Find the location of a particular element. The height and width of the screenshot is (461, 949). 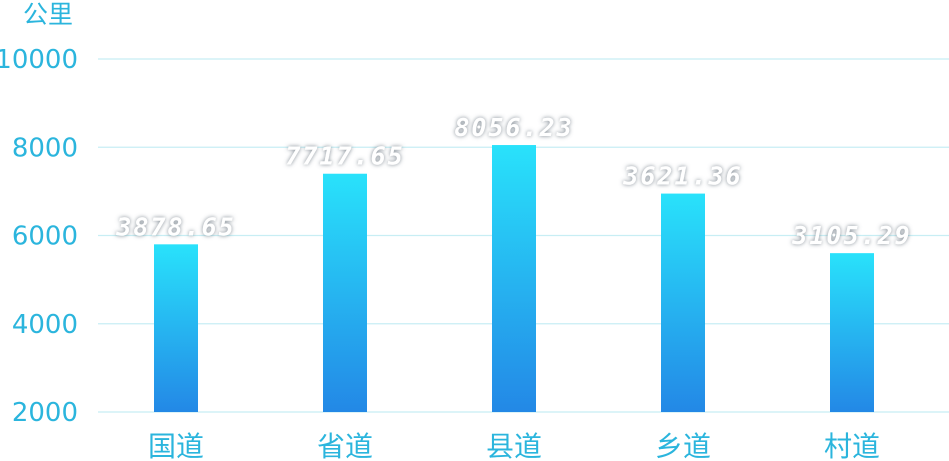

x-axis-labels: 国道 省道 县道 乡道 村道 is located at coordinates (514, 445).